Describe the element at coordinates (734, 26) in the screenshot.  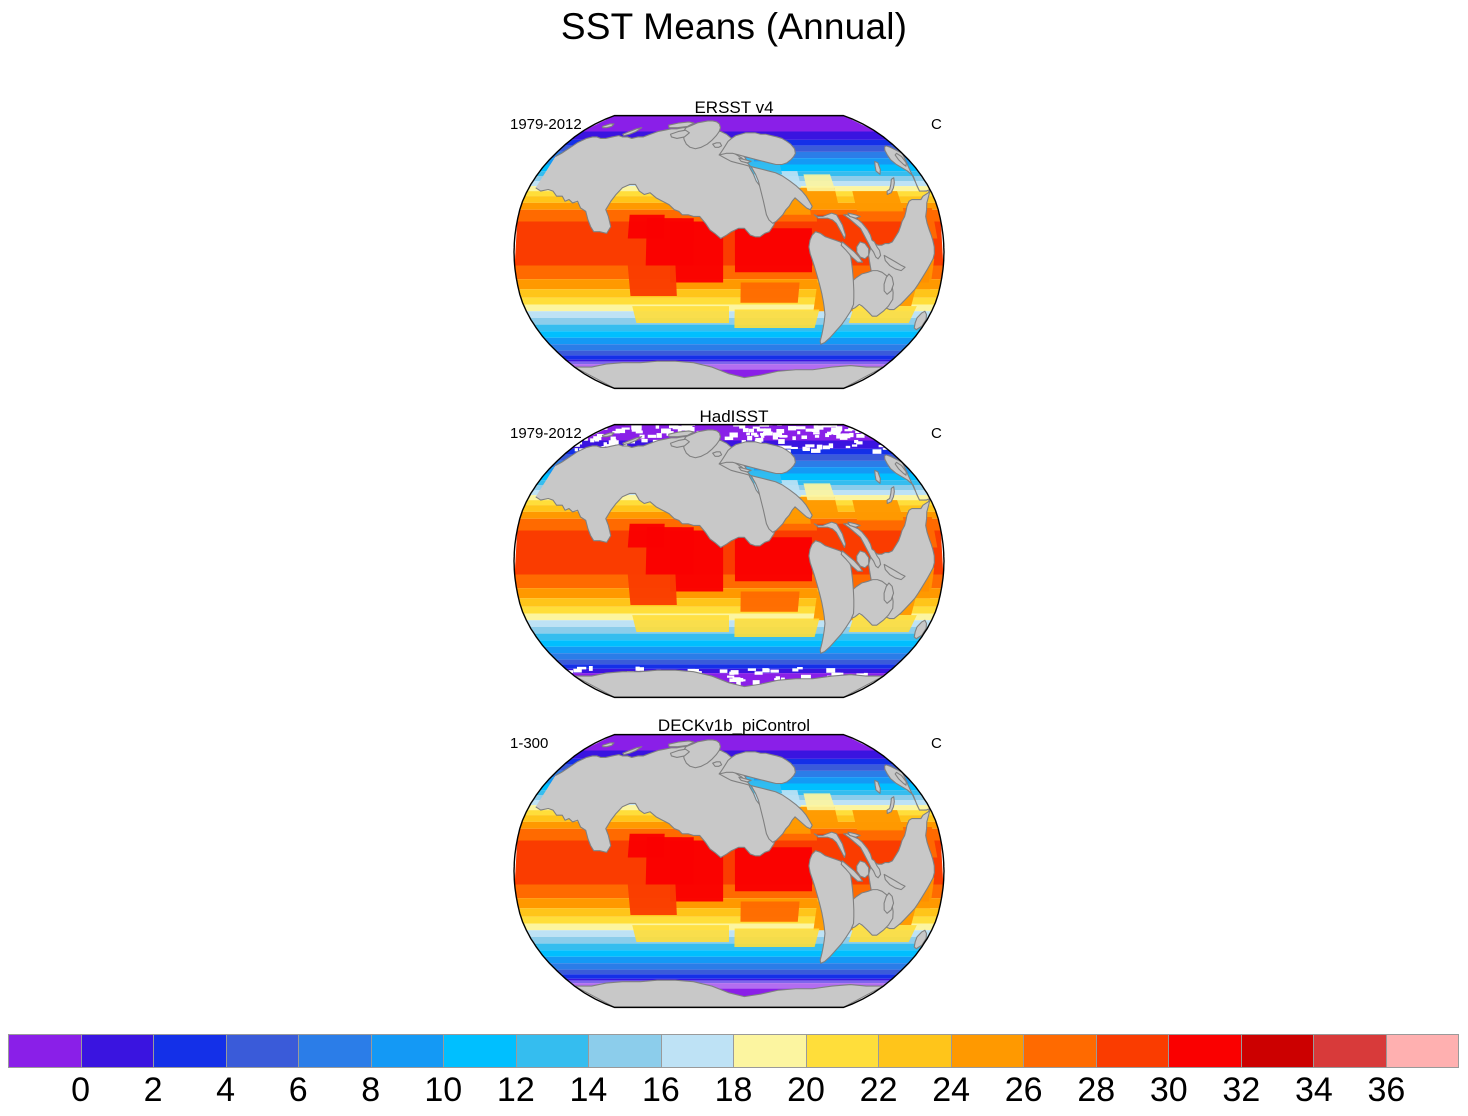
I see `figure-title: SST Means (Annual)` at that location.